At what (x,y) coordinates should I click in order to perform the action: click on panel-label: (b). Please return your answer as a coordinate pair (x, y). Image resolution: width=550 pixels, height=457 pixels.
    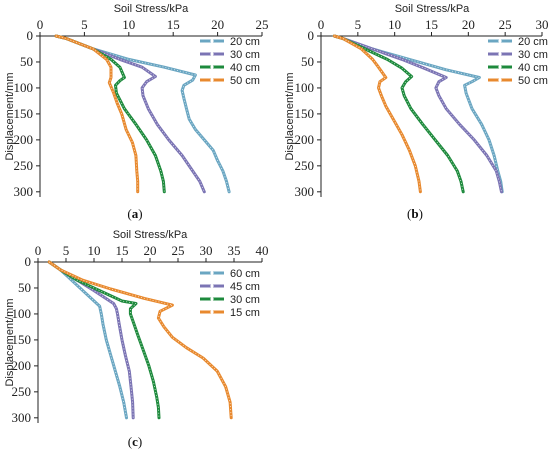
    Looking at the image, I should click on (415, 213).